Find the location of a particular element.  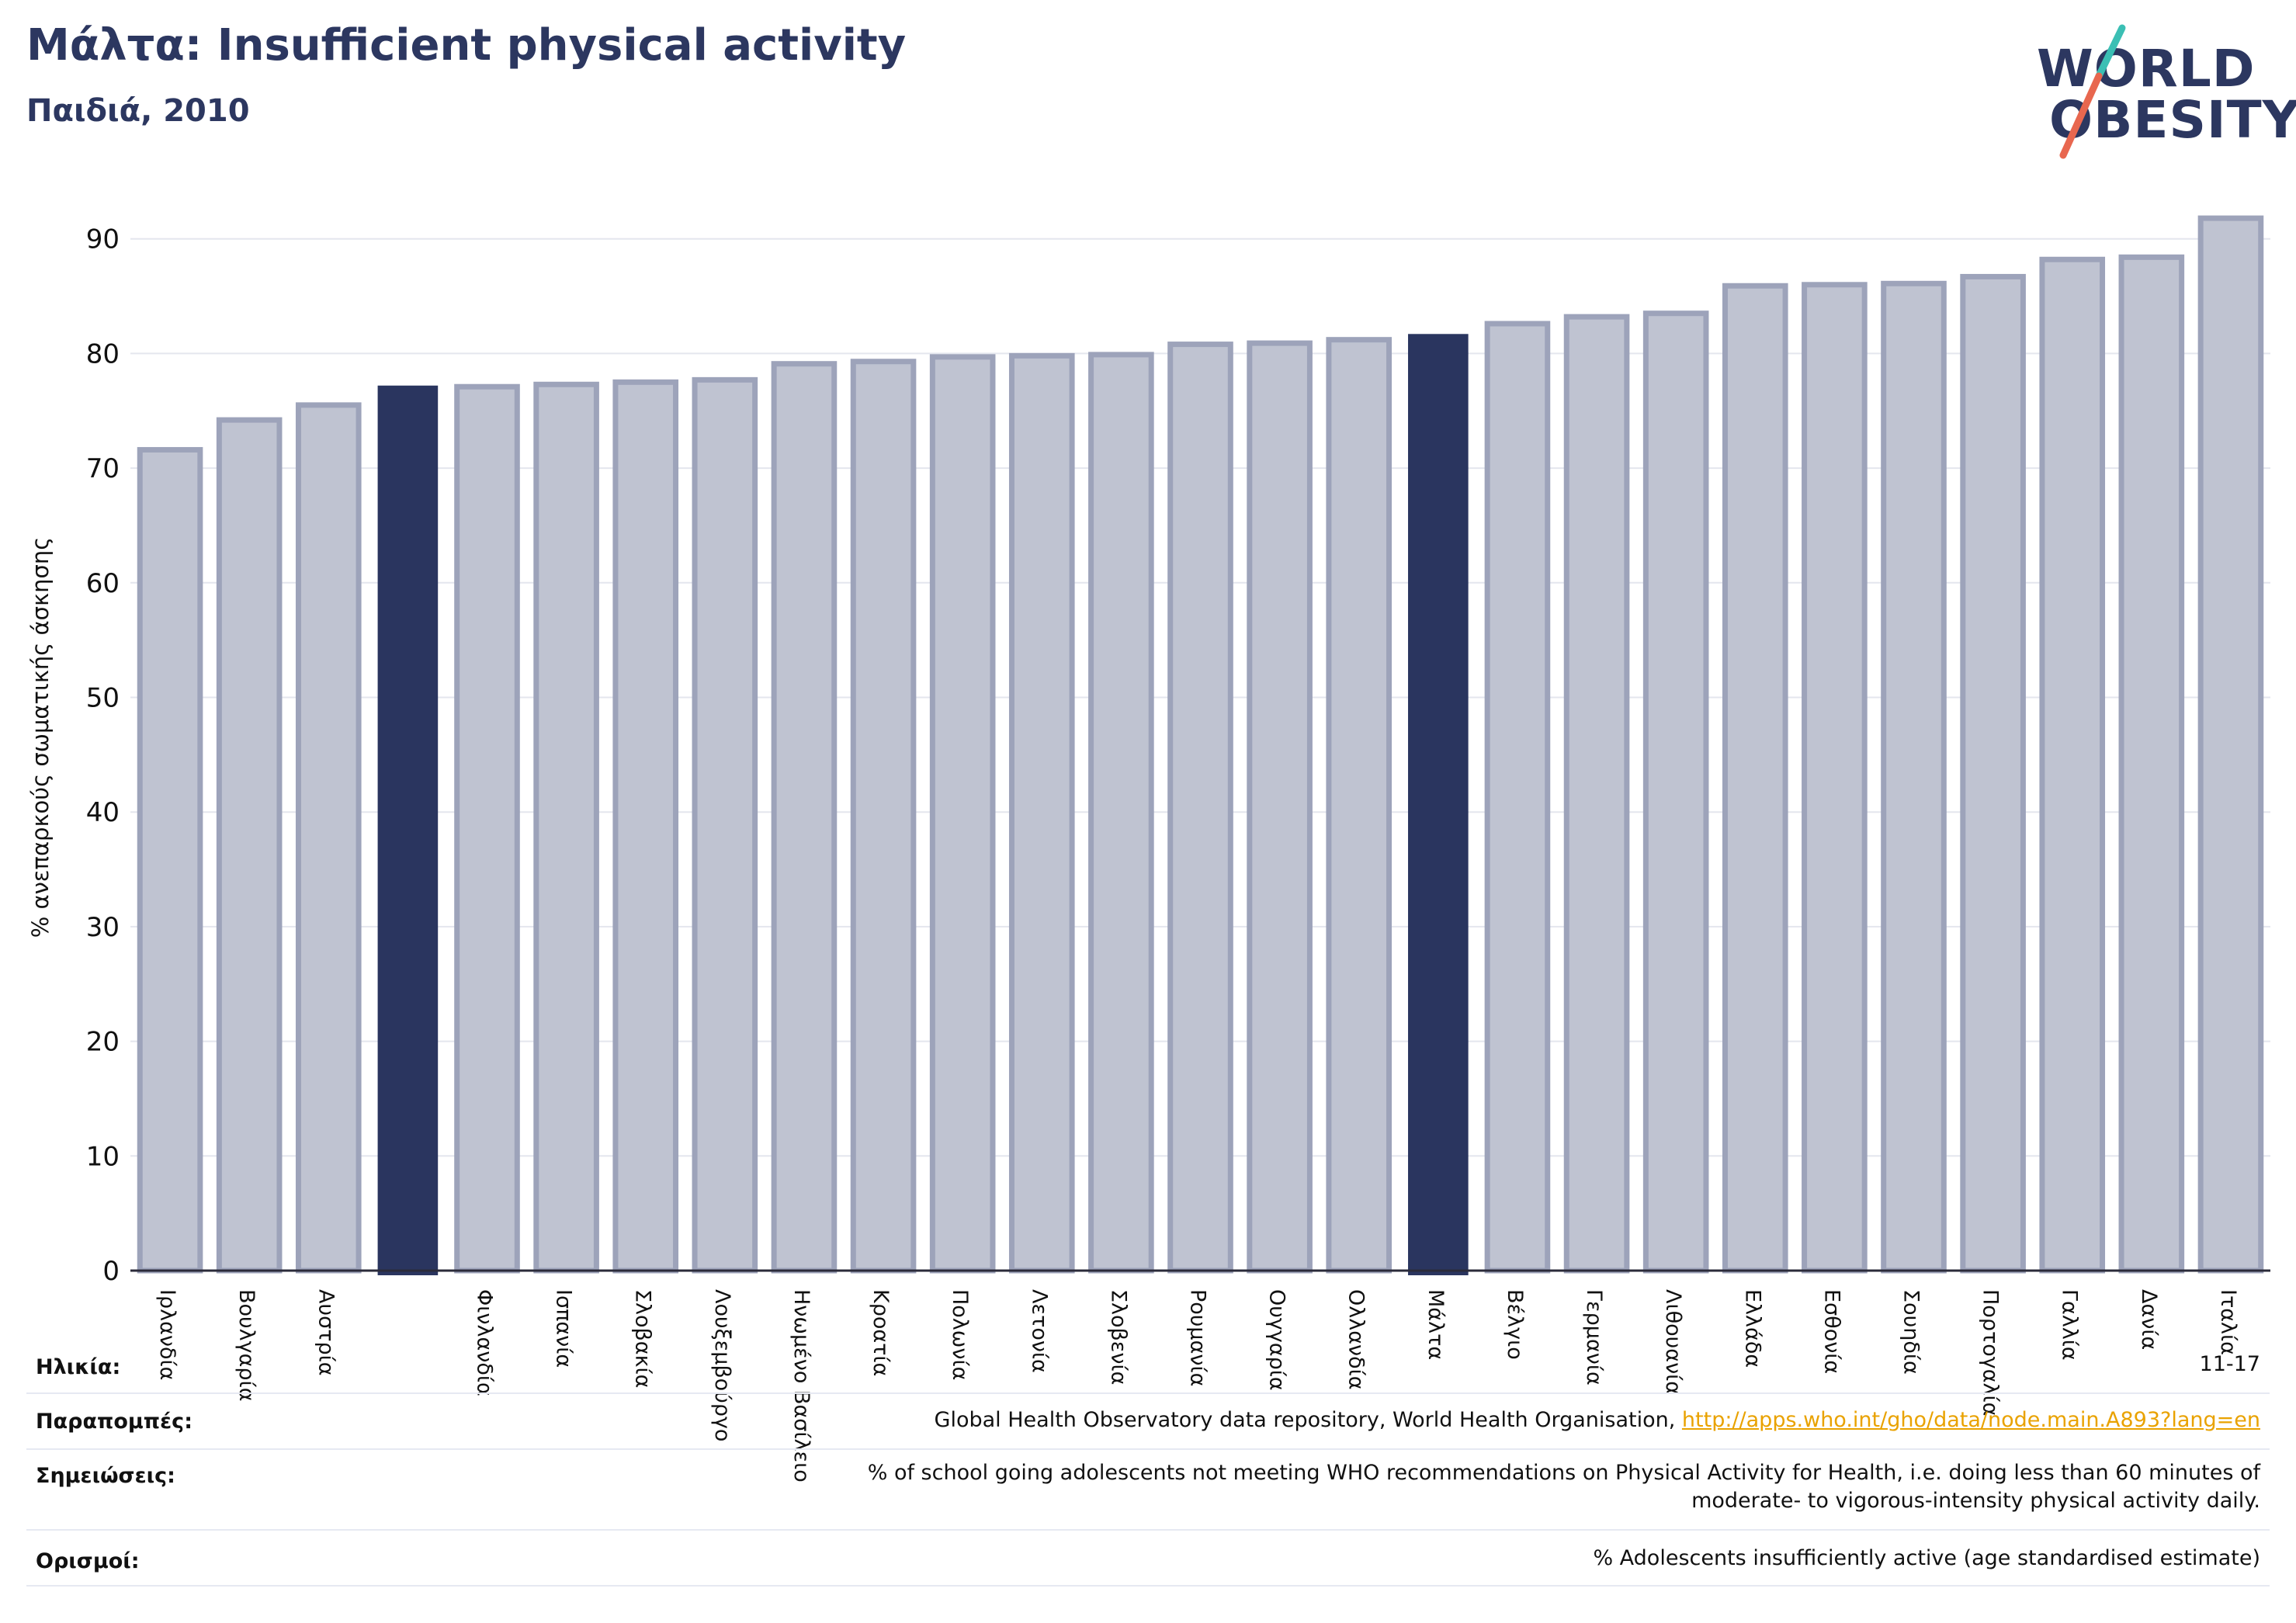

x-tick-label: Ηνωμένο Βασίλειο is located at coordinates (801, 1386).